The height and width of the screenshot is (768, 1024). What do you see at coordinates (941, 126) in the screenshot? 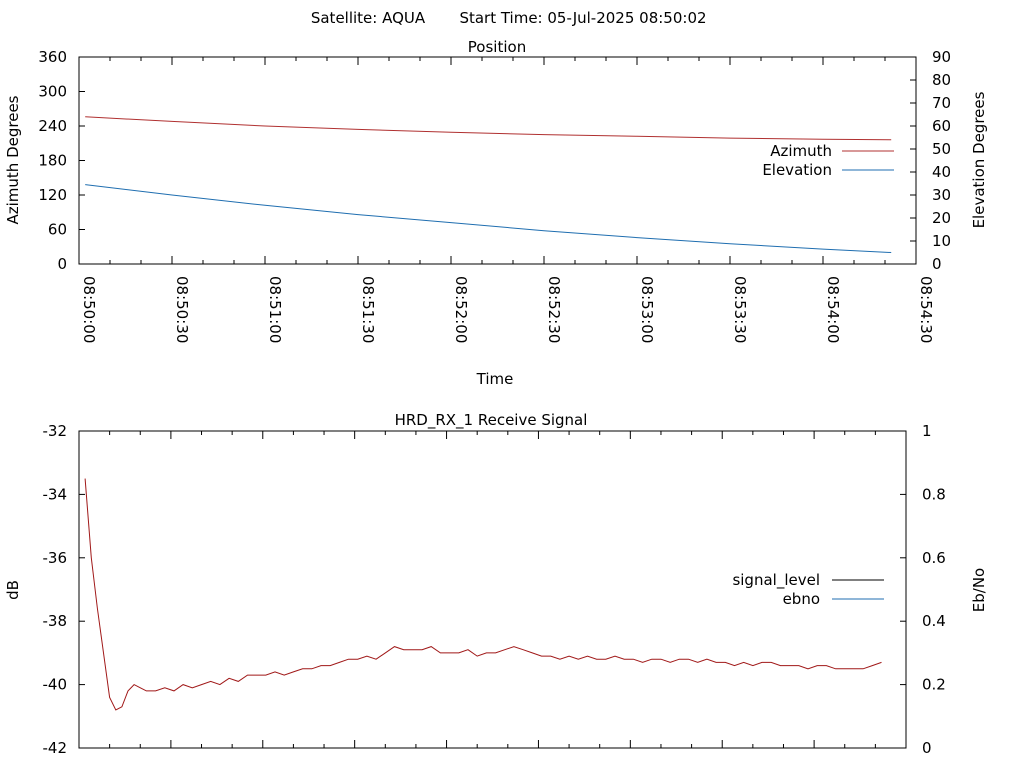
I see `position-y2-tick-label: 60` at bounding box center [941, 126].